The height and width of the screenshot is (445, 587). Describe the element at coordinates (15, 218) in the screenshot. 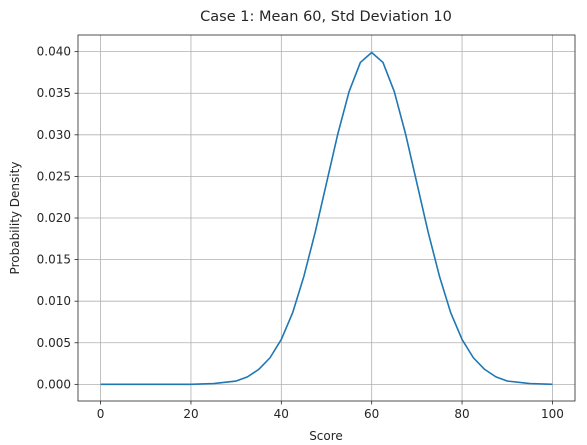

I see `y-axis-label: Probability Density` at that location.